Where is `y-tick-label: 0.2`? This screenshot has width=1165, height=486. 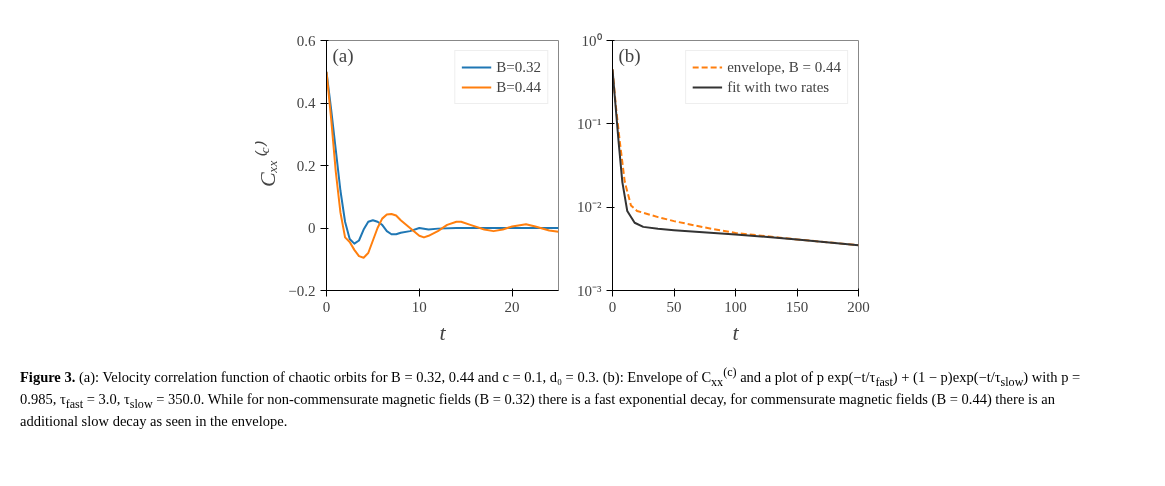
y-tick-label: 0.2 is located at coordinates (306, 165).